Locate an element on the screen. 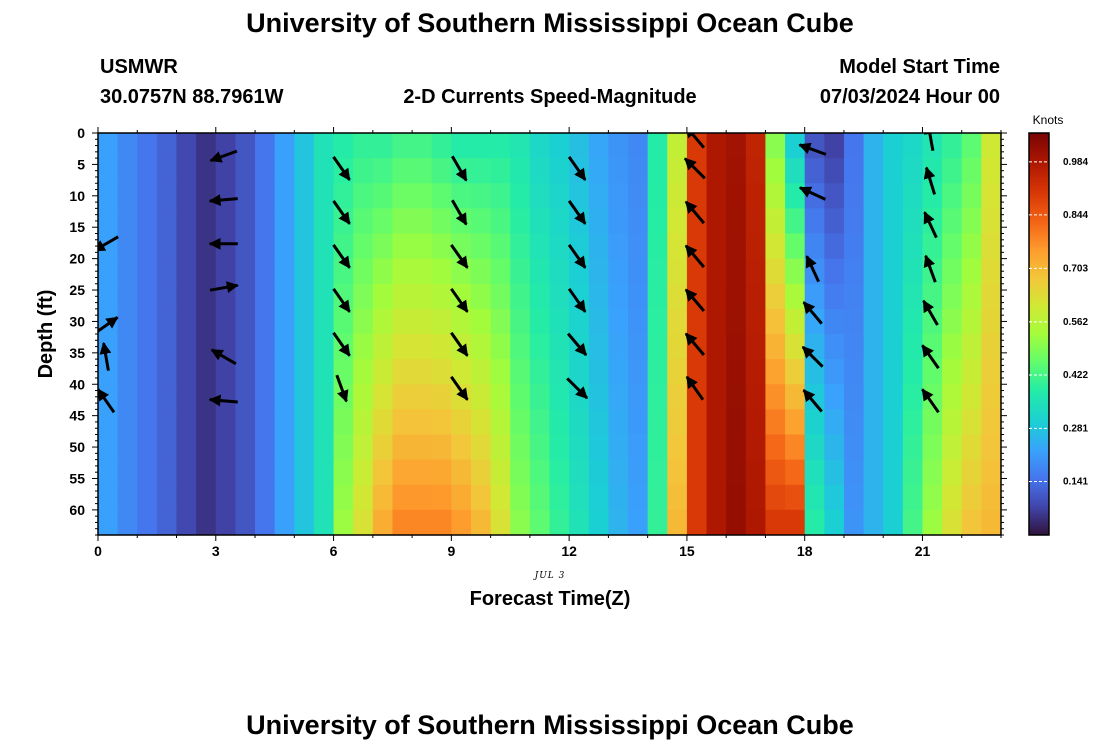 The width and height of the screenshot is (1100, 750). date-label: JUL 3 is located at coordinates (549, 576).